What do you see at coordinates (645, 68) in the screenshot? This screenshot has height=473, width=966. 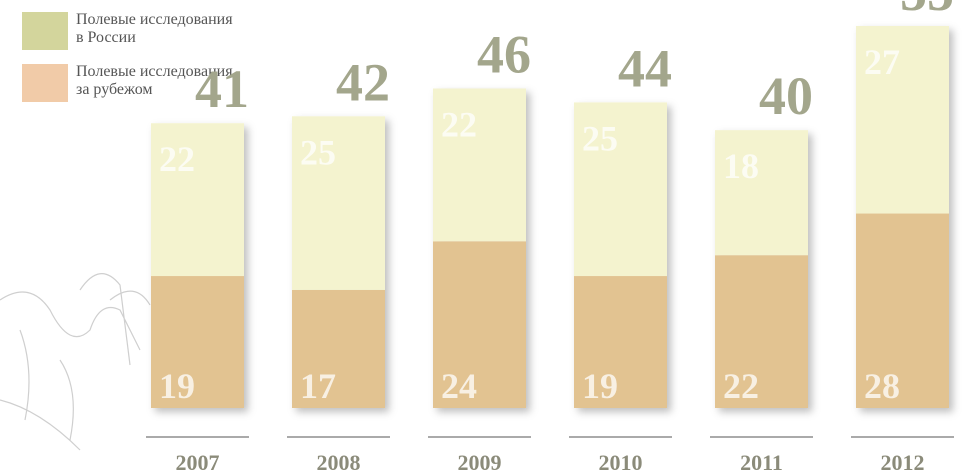 I see `total-label: 44` at bounding box center [645, 68].